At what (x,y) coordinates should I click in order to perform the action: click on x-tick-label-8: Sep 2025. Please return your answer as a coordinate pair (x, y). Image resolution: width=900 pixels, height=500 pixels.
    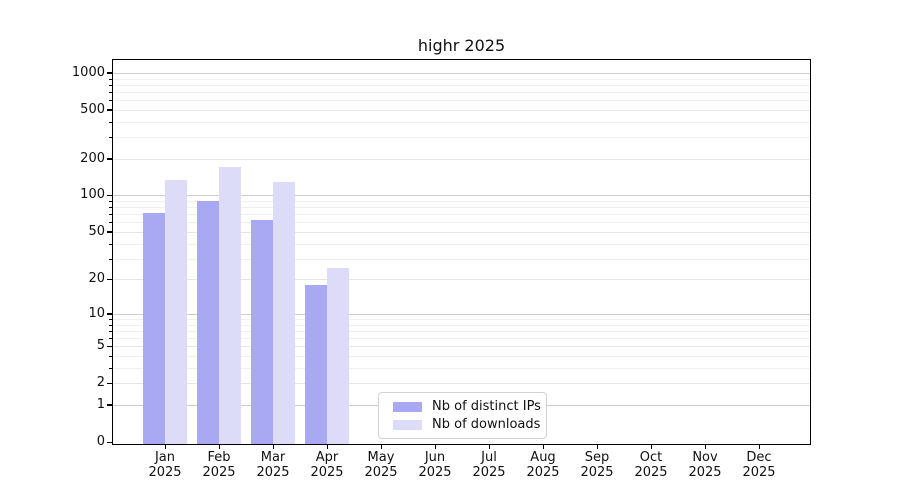
    Looking at the image, I should click on (597, 465).